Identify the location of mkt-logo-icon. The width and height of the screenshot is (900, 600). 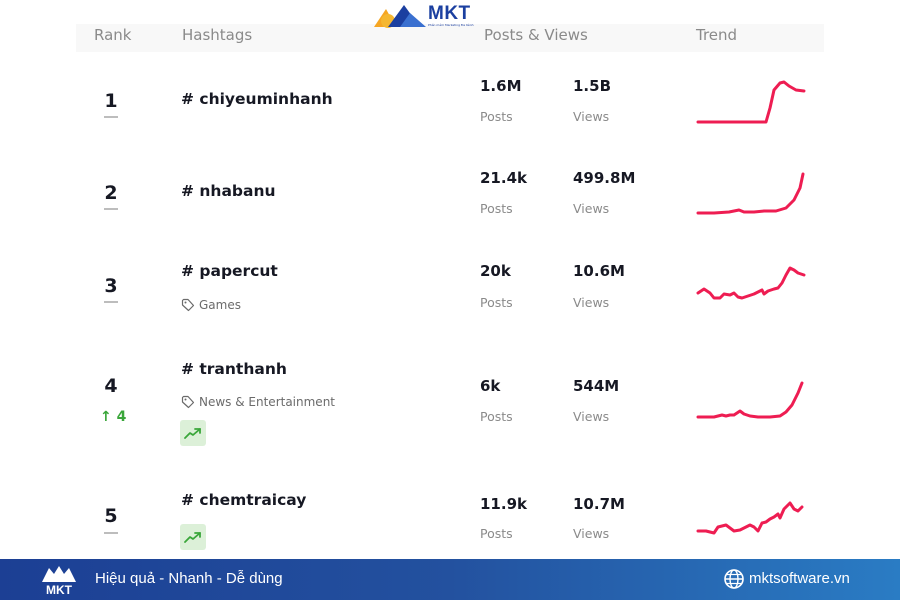
(400, 16).